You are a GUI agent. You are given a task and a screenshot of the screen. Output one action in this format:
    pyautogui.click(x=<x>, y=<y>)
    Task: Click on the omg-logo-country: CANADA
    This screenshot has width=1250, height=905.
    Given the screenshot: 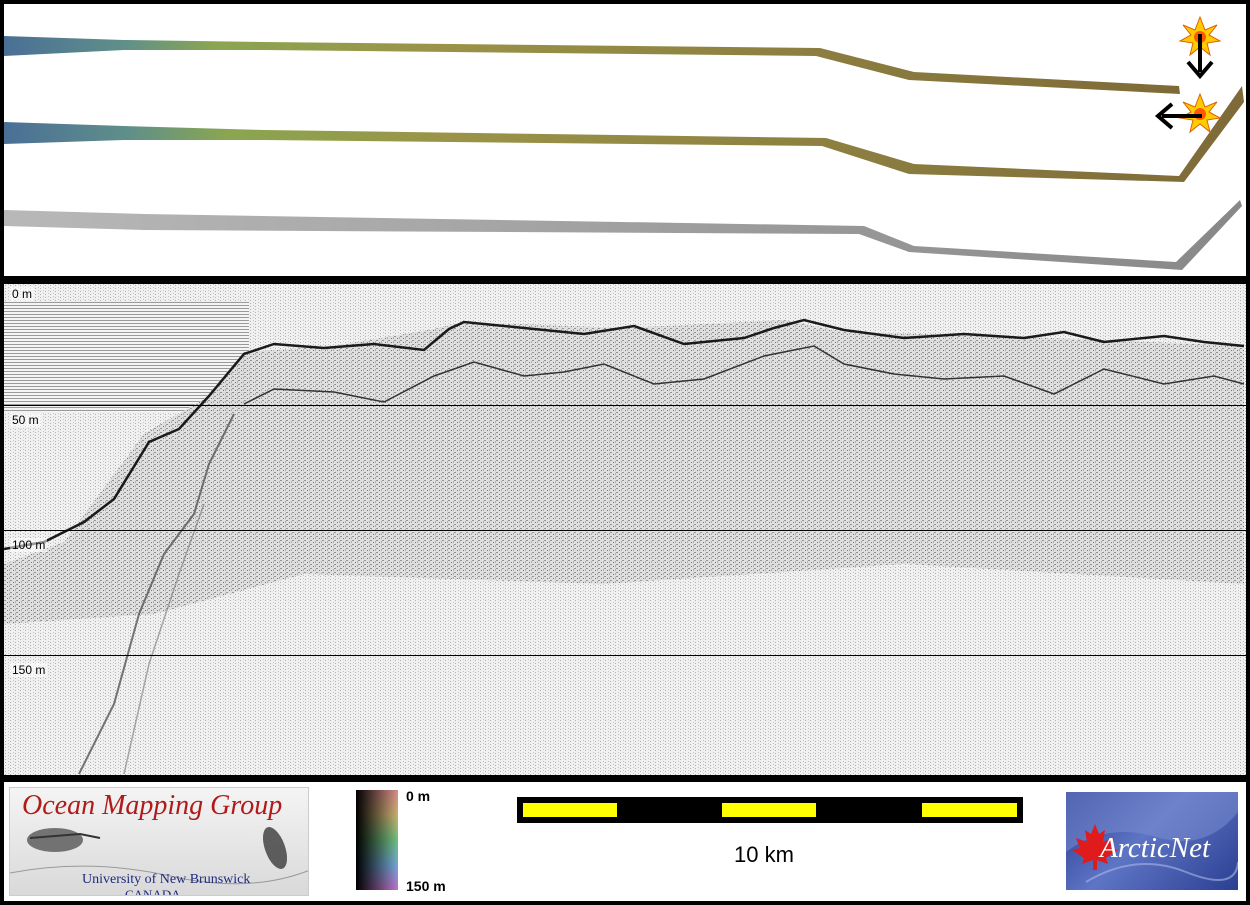 What is the action you would take?
    pyautogui.click(x=153, y=891)
    